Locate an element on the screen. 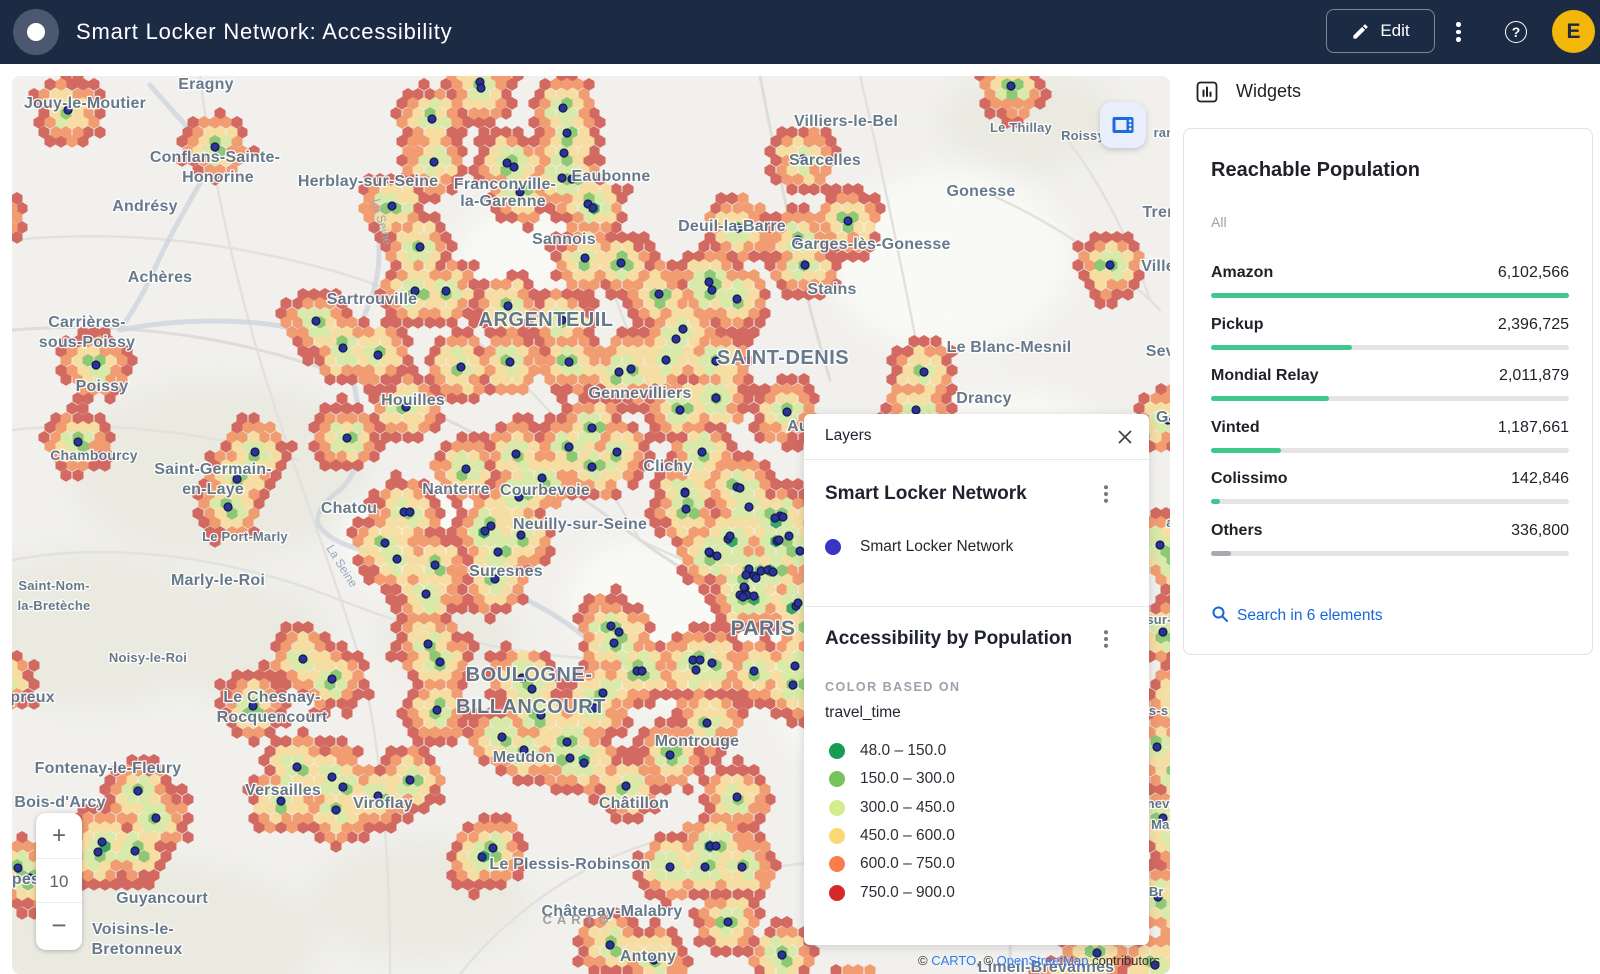  svg-text: Montrouge is located at coordinates (697, 741).